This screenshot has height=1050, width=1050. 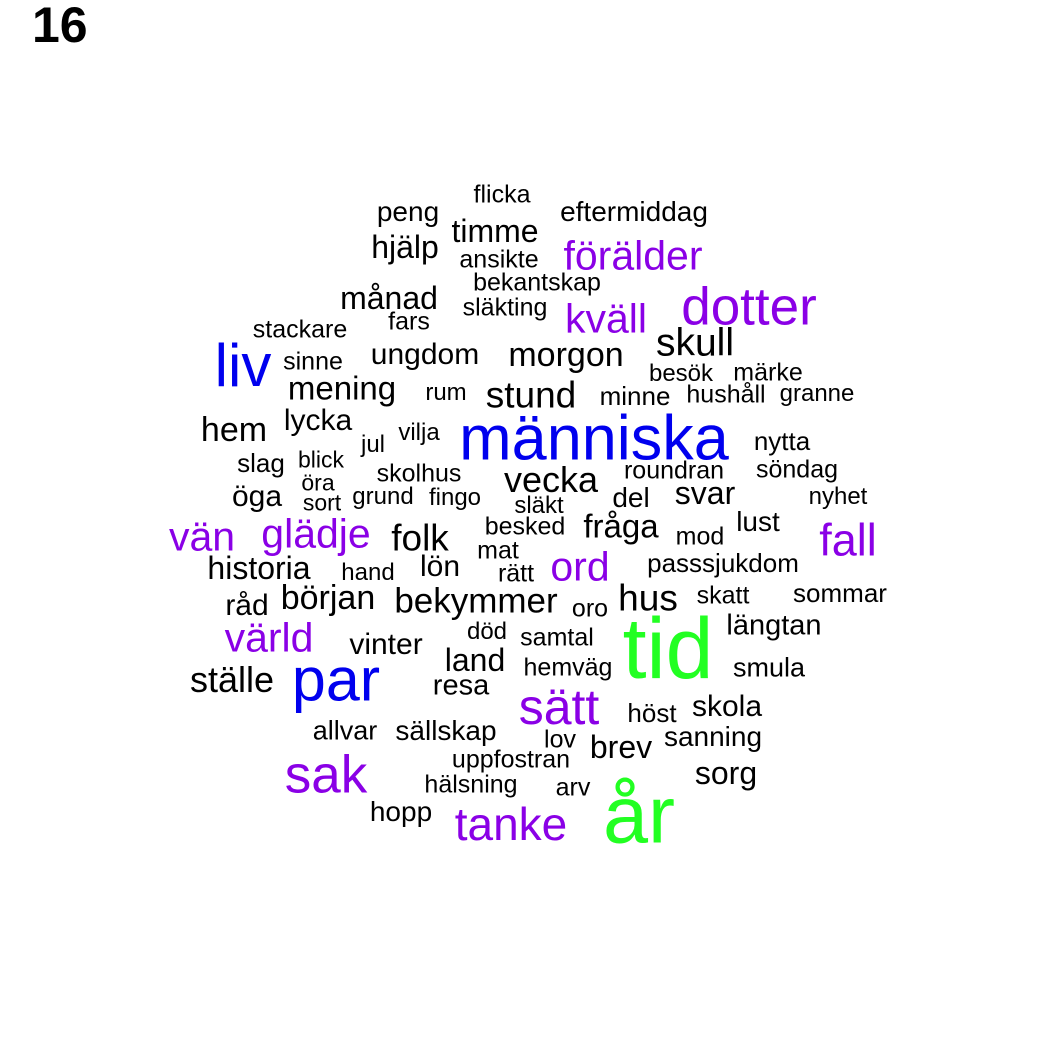 I want to click on cloud-word: bekymmer, so click(x=476, y=601).